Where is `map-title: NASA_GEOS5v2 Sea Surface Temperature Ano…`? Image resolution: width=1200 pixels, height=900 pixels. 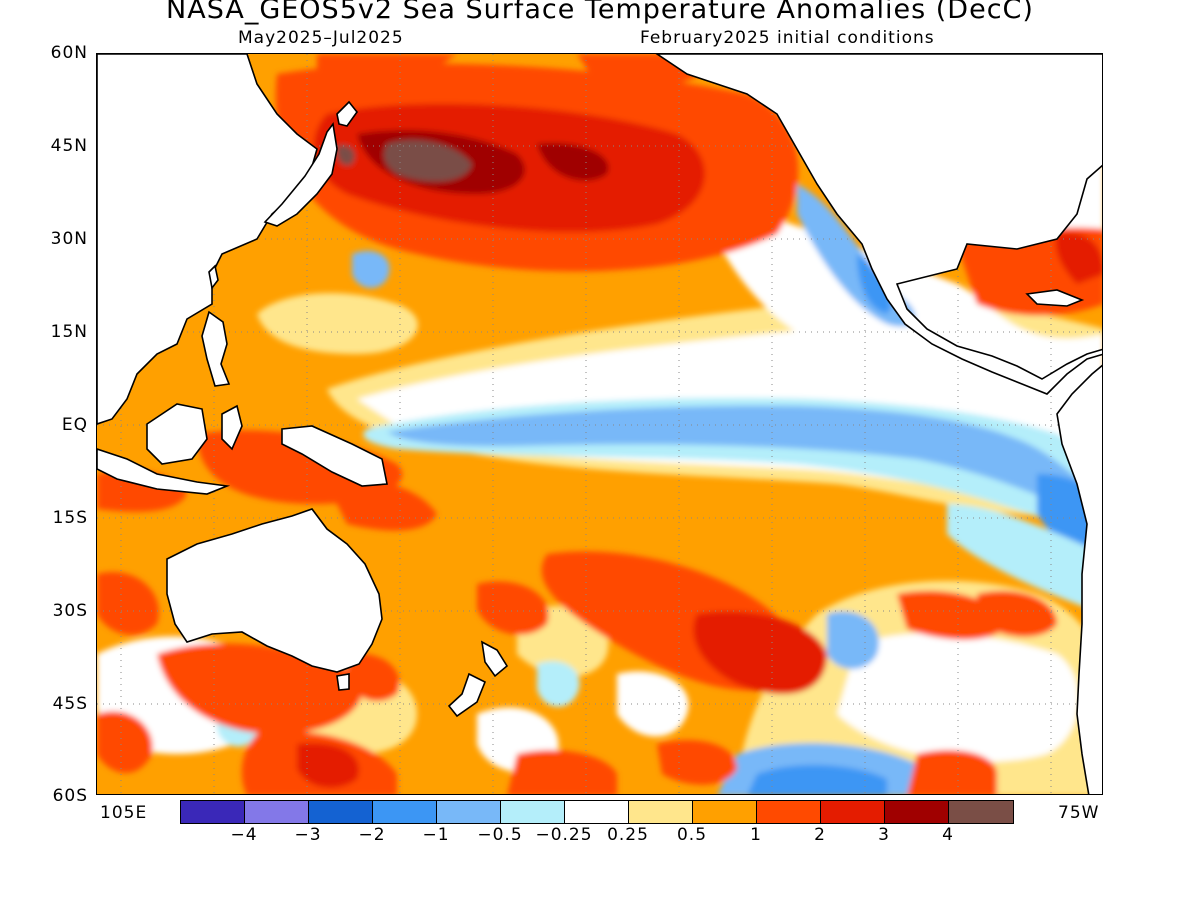
map-title: NASA_GEOS5v2 Sea Surface Temperature Ano… is located at coordinates (600, 12).